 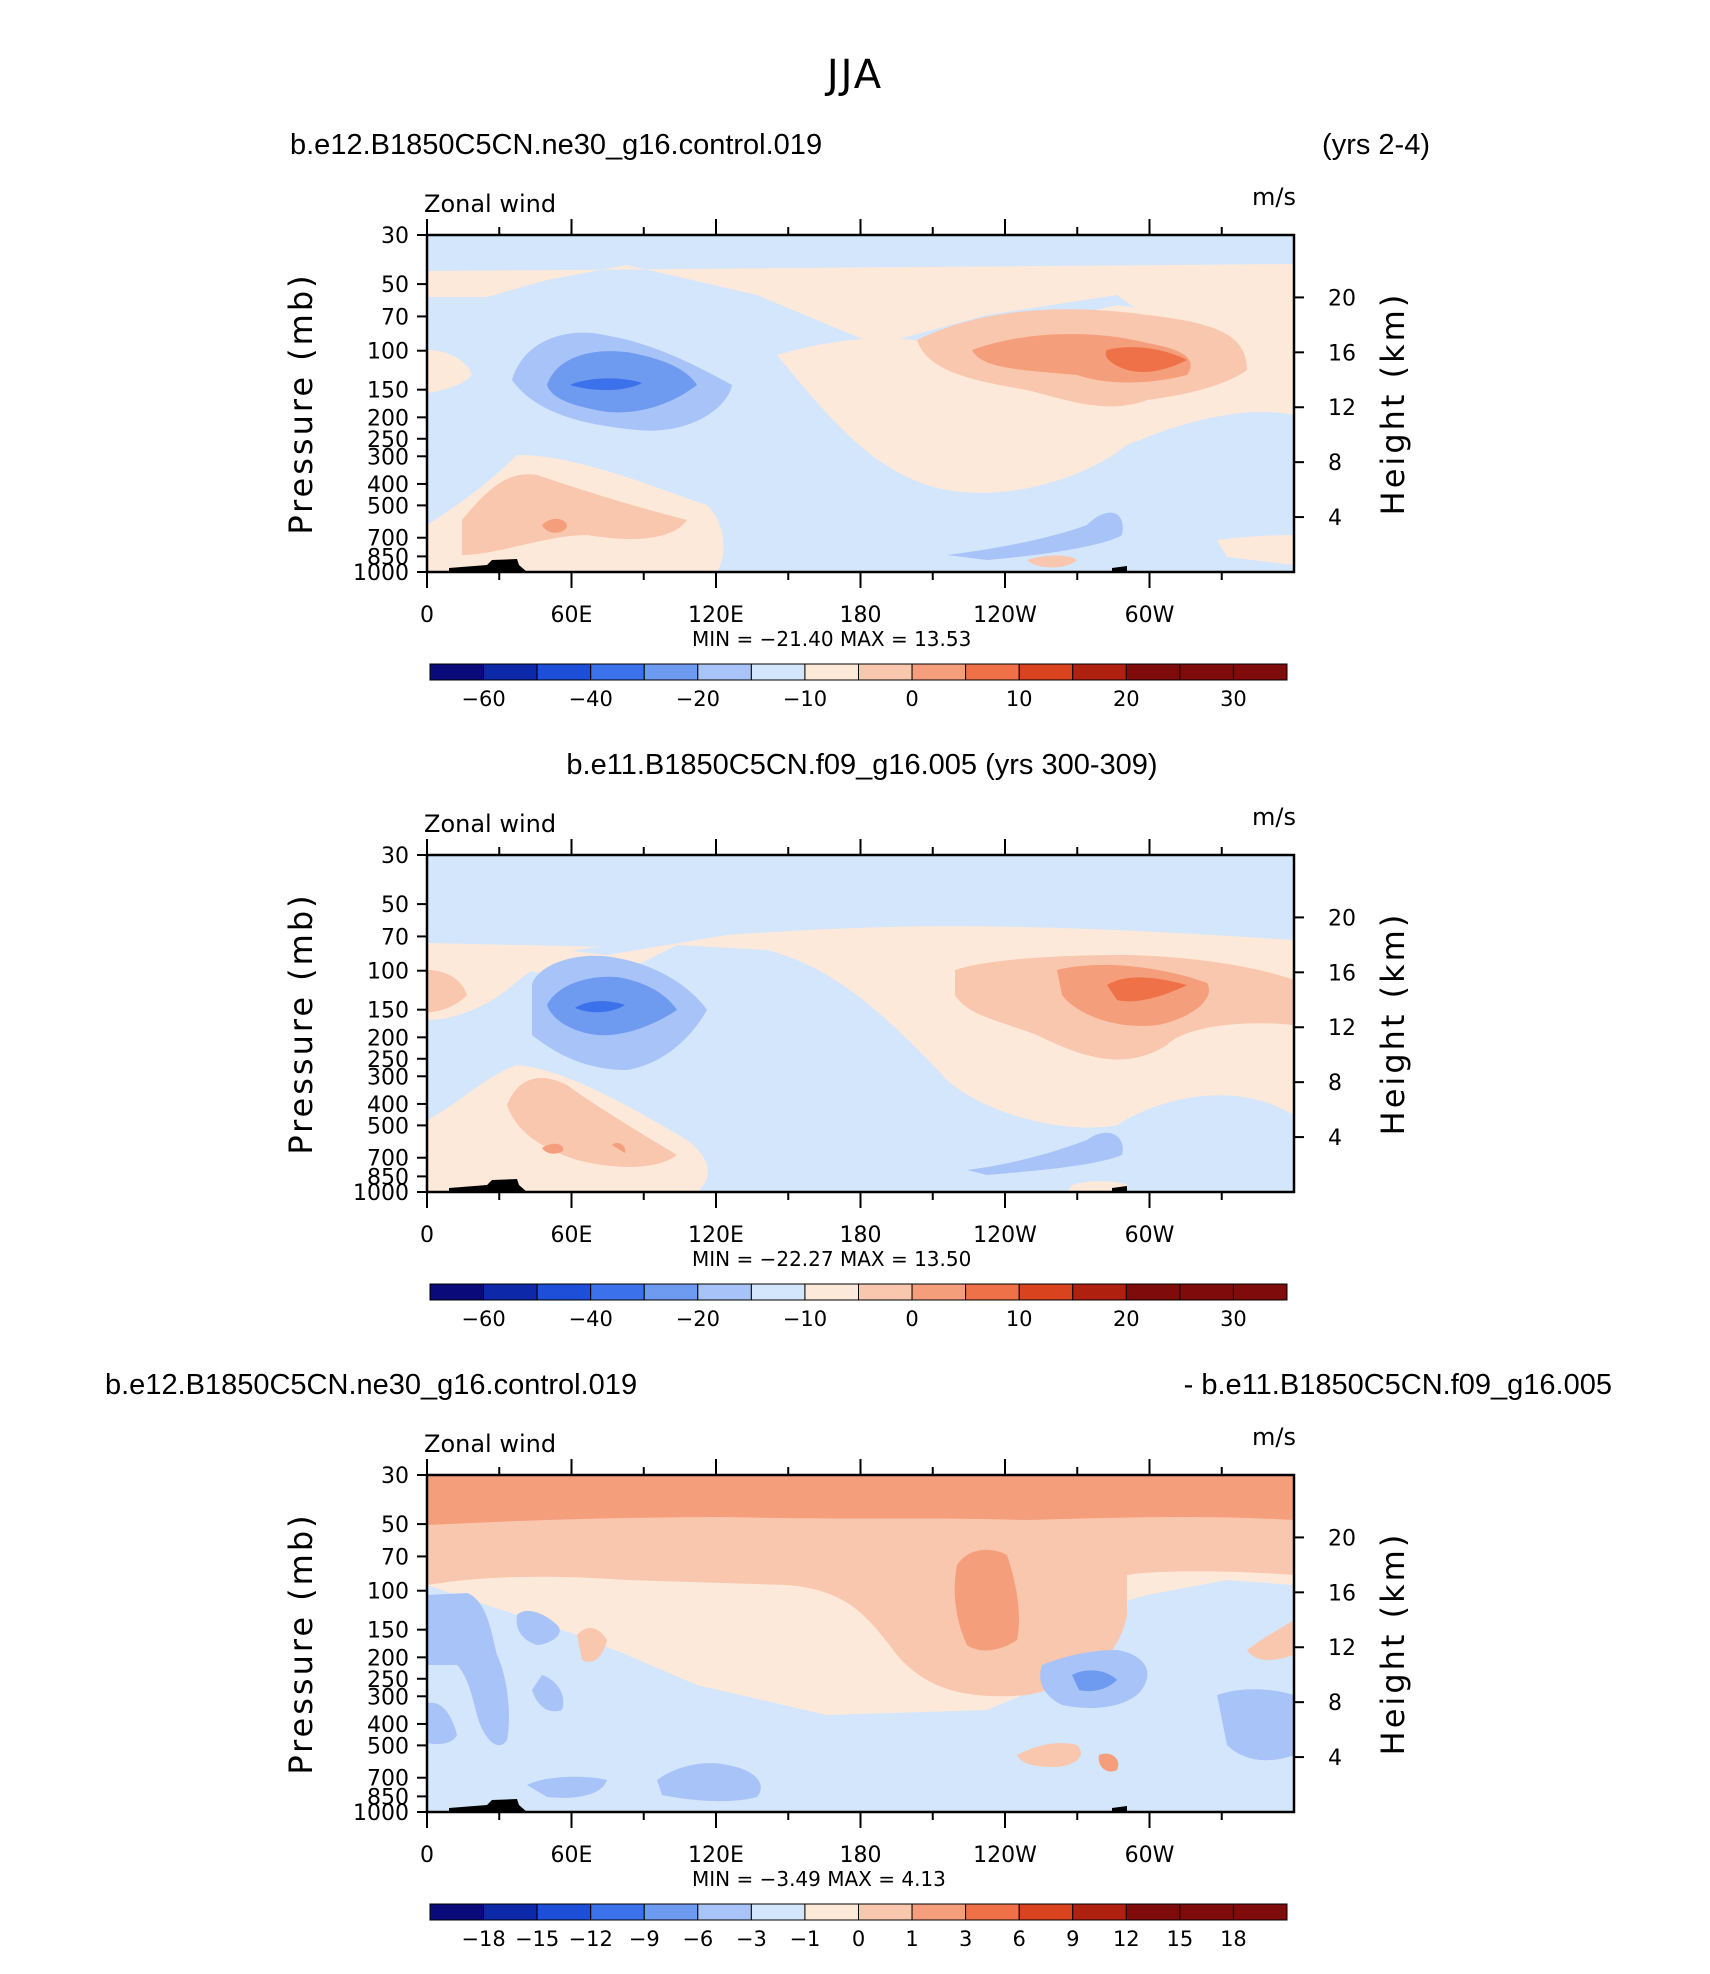 I want to click on colorbar-tick-label: −10, so click(x=805, y=699).